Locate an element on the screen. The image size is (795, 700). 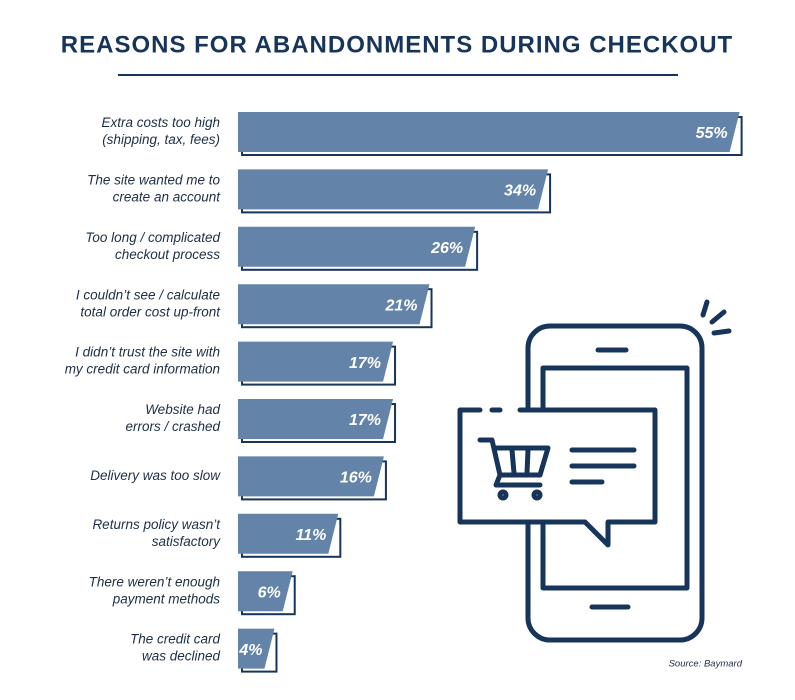
value-label: 11% is located at coordinates (310, 535).